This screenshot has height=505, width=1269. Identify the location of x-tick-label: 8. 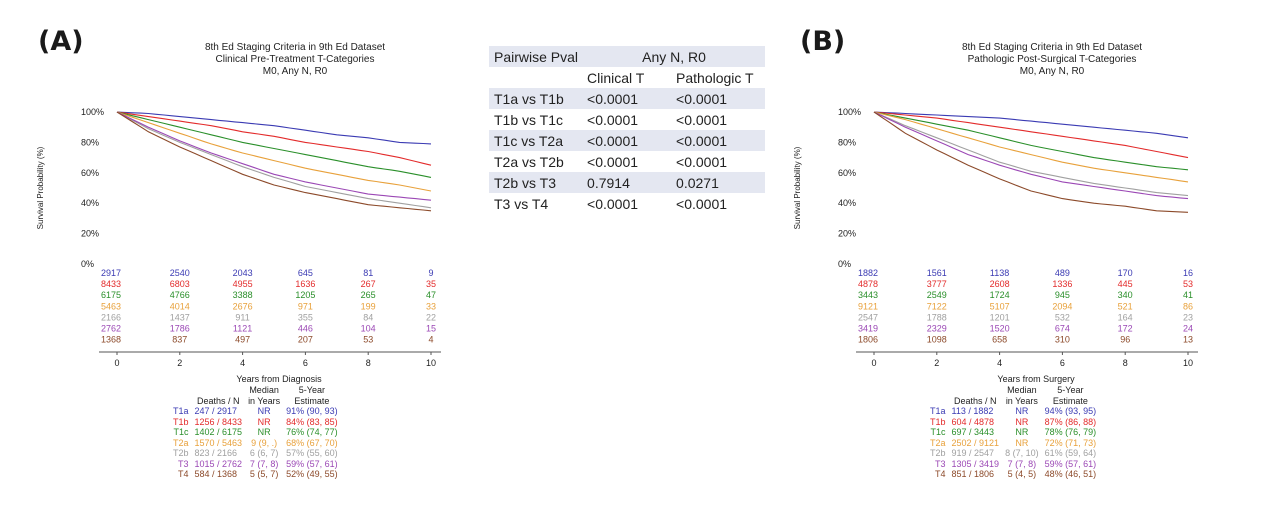
(1125, 363).